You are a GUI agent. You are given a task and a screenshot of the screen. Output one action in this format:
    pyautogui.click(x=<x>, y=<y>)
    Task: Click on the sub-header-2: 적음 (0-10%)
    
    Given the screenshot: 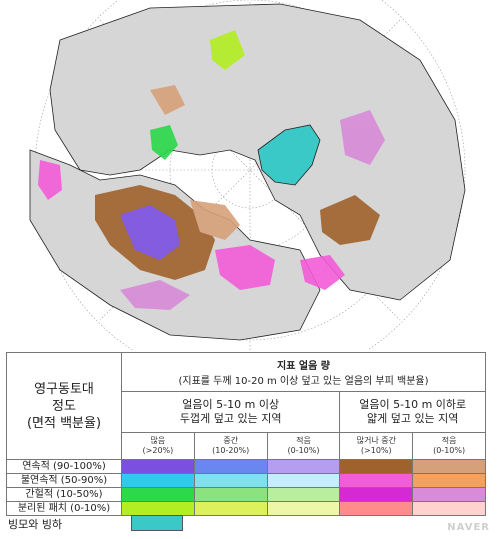 What is the action you would take?
    pyautogui.click(x=303, y=446)
    